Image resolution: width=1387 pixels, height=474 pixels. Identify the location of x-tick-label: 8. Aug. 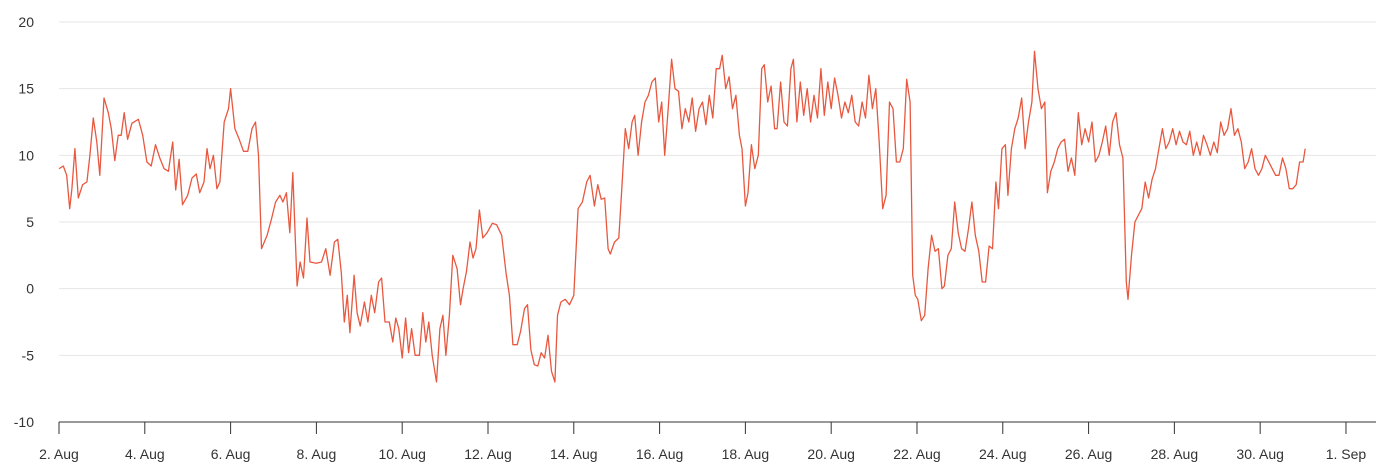
(317, 454).